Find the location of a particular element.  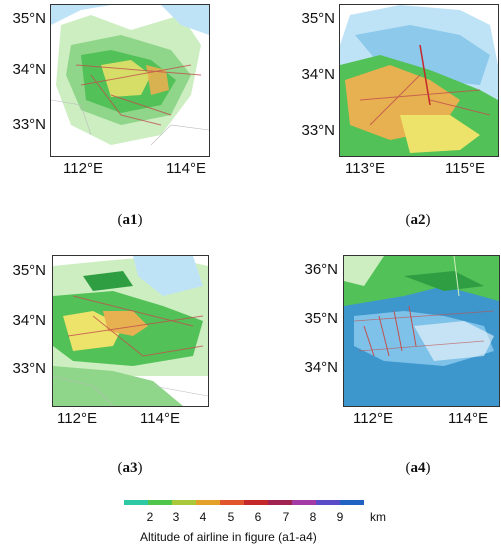

radar-echo-a2 is located at coordinates (419, 80).